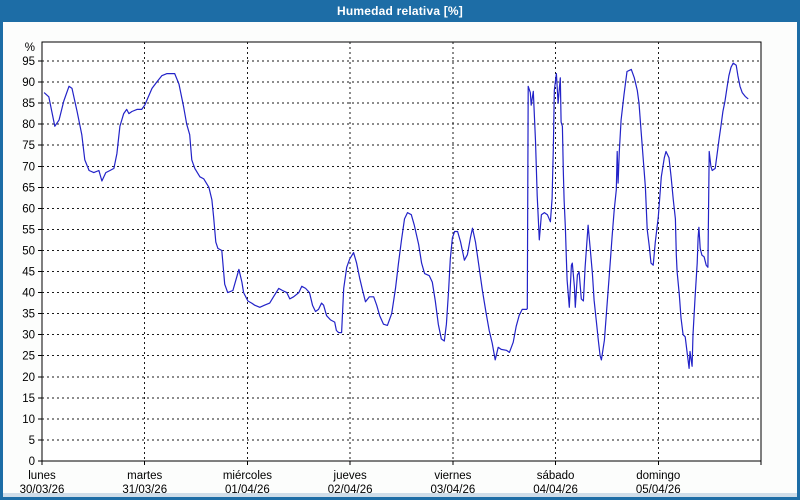  What do you see at coordinates (28, 104) in the screenshot?
I see `y-tick-label-85: 85` at bounding box center [28, 104].